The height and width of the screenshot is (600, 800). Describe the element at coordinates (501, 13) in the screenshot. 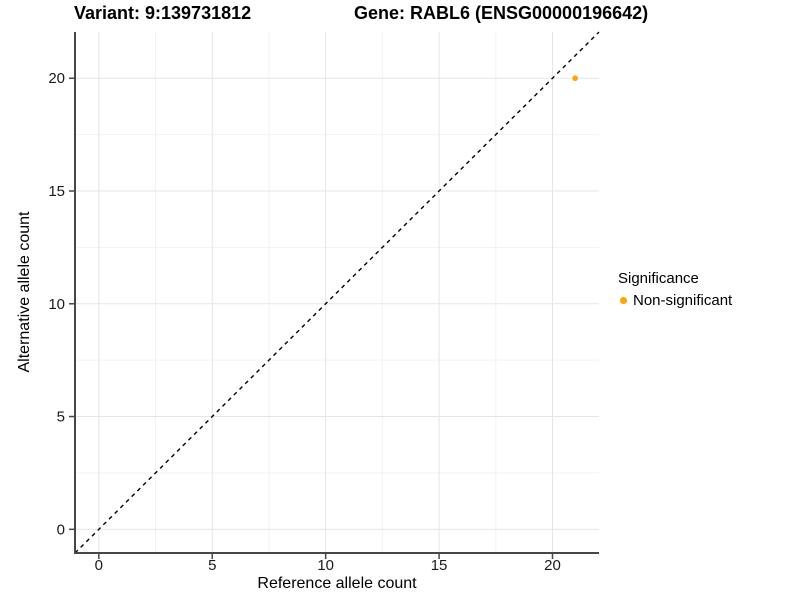

I see `plot-title-gene: Gene: RABL6 (ENSG00000196642)` at that location.